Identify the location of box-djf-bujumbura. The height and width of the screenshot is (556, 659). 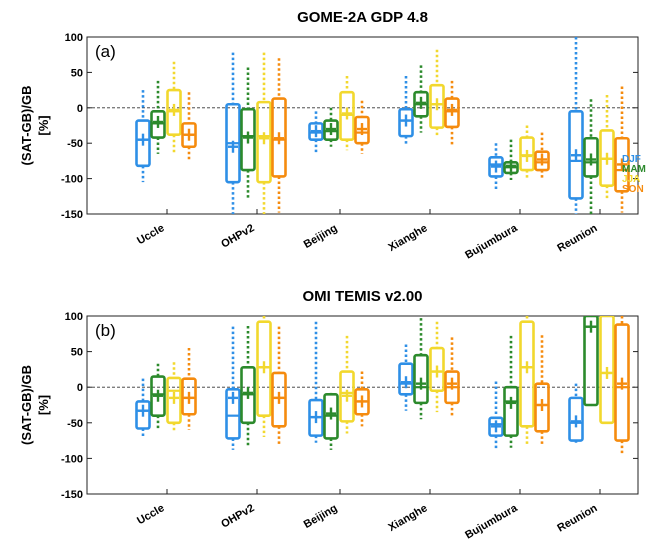
(496, 415).